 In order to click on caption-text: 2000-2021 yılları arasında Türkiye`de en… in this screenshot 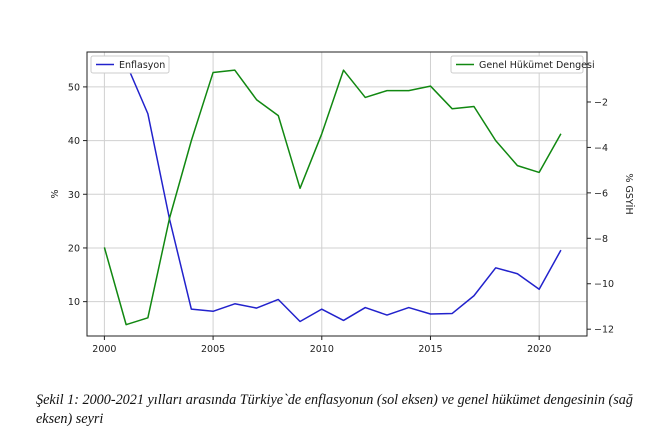, I will do `click(334, 409)`.